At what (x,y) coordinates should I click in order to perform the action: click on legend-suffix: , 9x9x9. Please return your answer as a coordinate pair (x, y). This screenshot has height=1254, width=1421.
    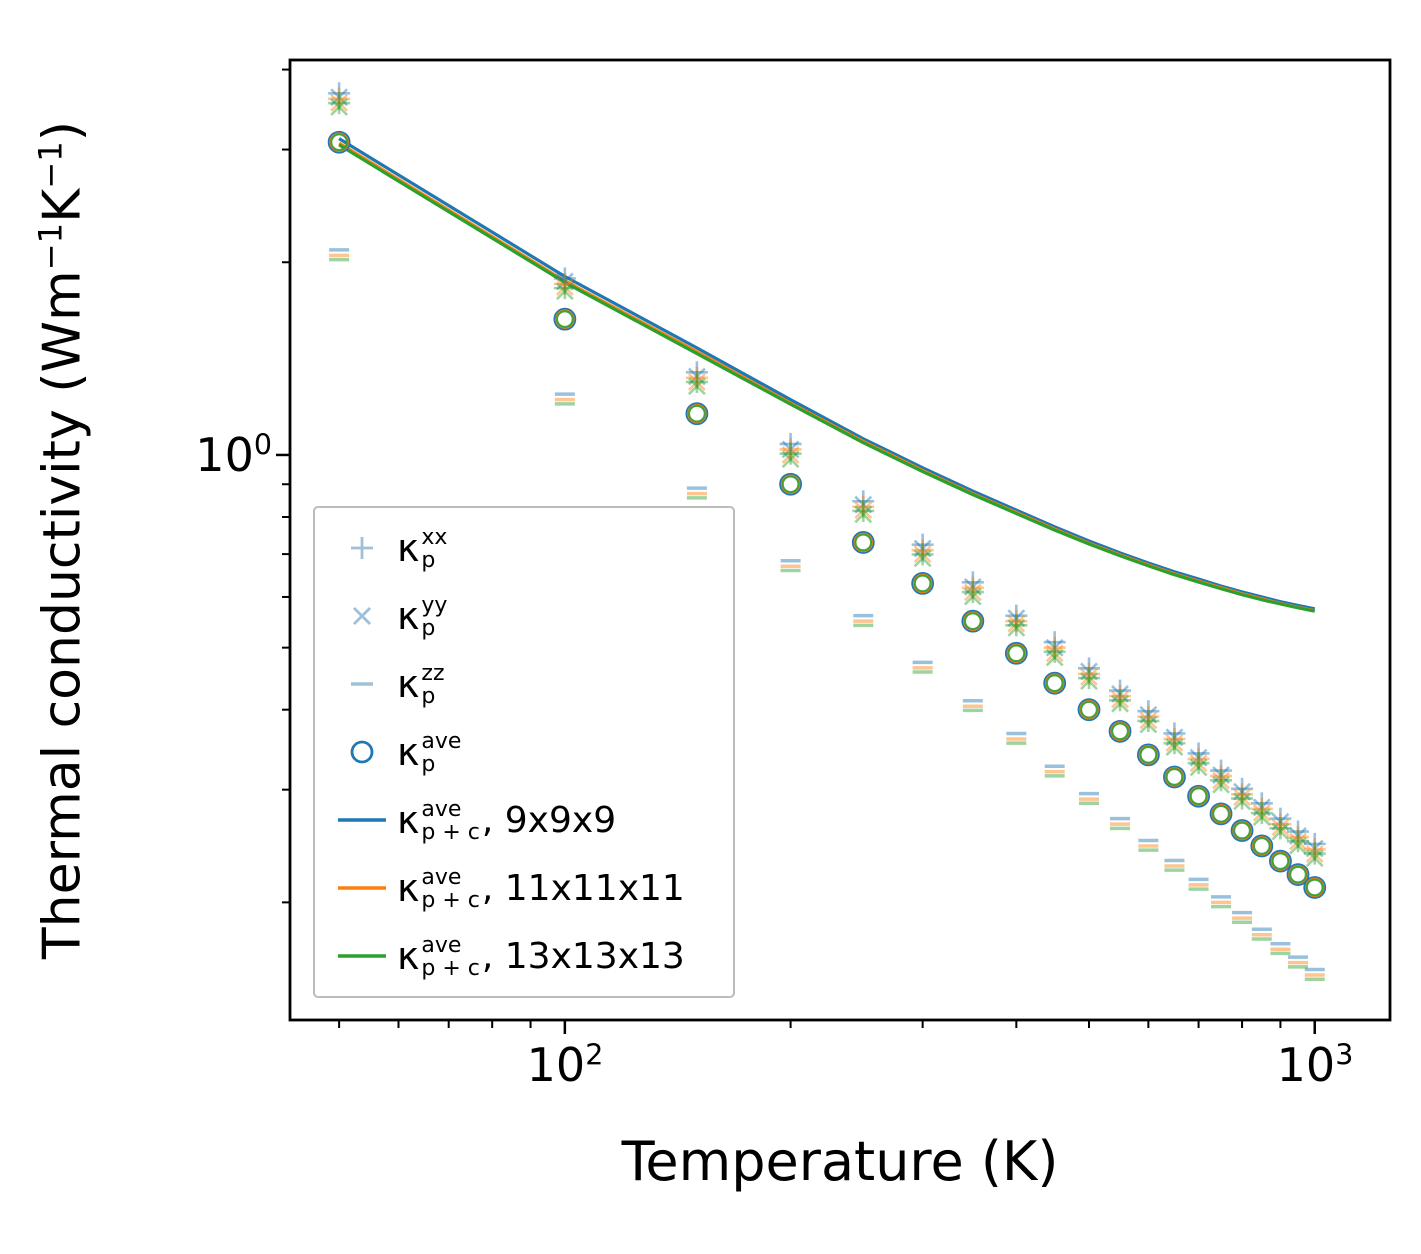
    Looking at the image, I should click on (549, 820).